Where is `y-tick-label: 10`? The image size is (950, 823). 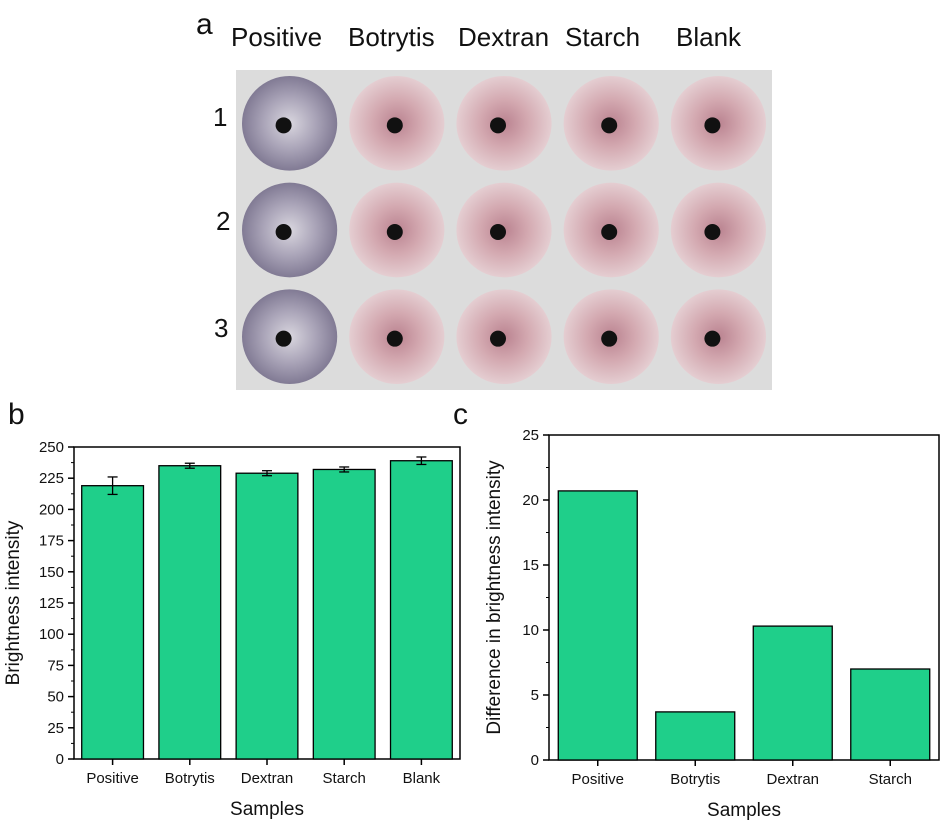
y-tick-label: 10 is located at coordinates (530, 630).